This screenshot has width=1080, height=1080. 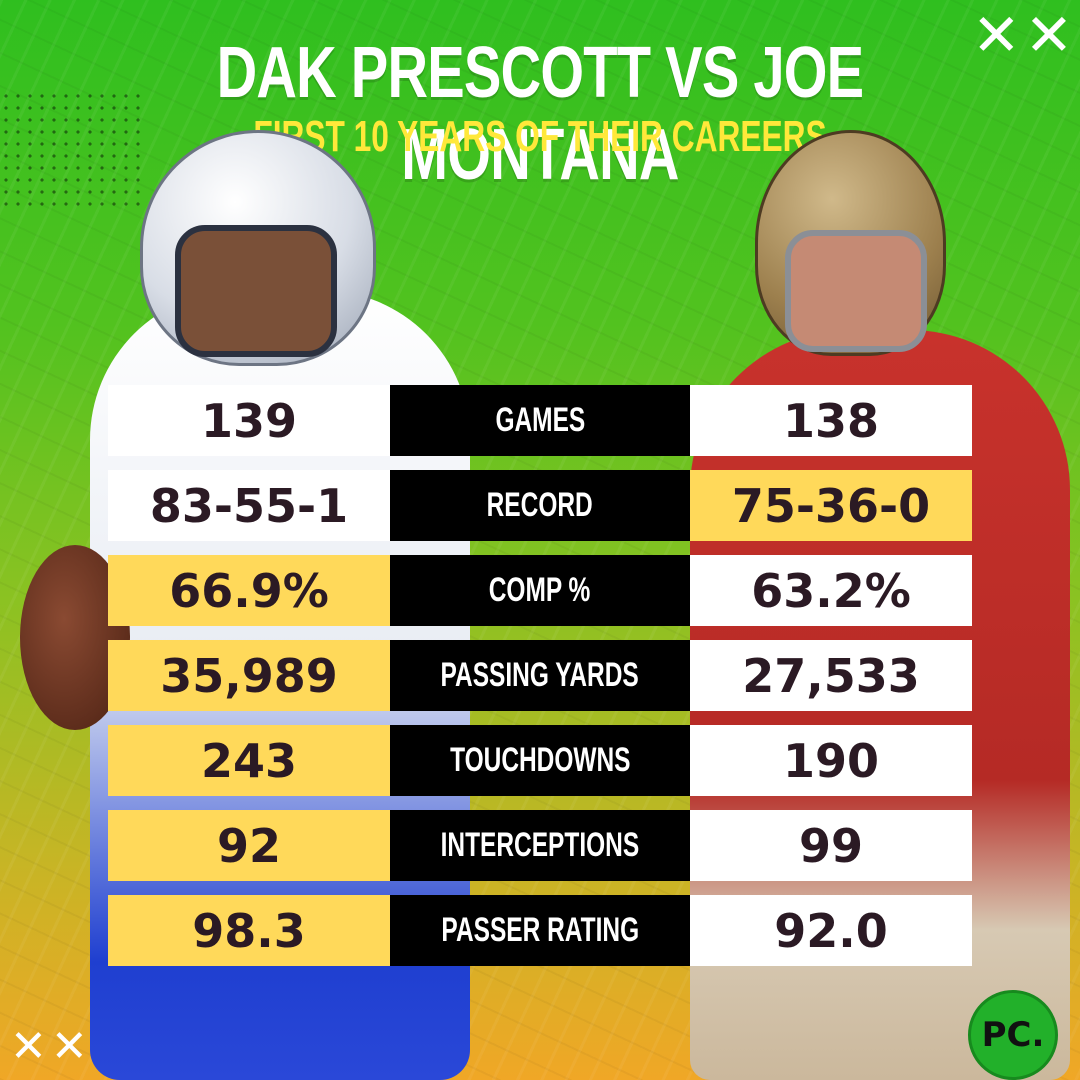 I want to click on left-value: 98.3, so click(x=249, y=930).